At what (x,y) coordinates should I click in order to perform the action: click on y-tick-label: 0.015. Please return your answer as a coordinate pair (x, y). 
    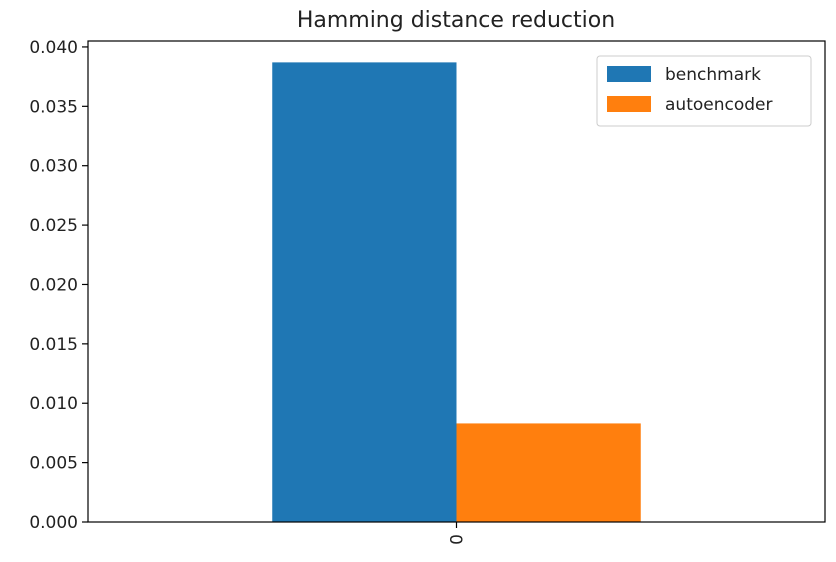
    Looking at the image, I should click on (53, 345).